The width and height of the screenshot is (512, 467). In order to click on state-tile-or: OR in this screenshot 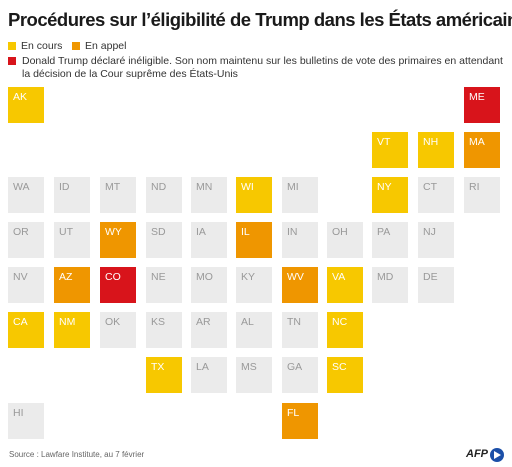, I will do `click(26, 240)`.